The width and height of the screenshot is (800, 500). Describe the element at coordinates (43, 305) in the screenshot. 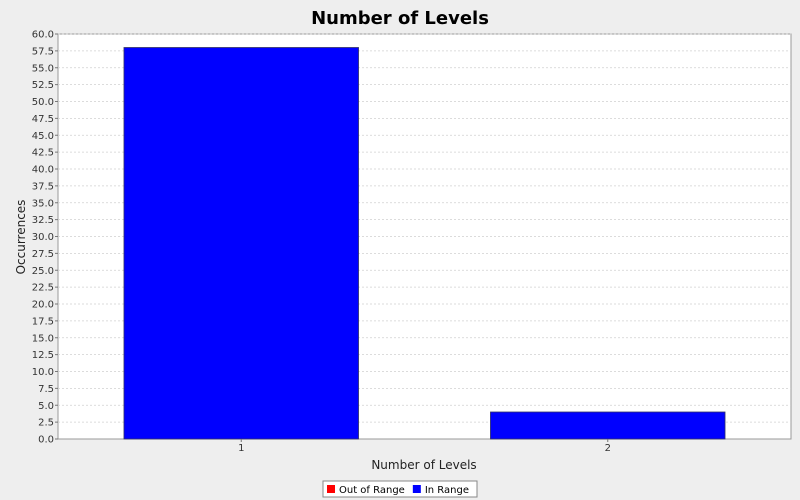

I see `y-tick-label: 20.0` at that location.